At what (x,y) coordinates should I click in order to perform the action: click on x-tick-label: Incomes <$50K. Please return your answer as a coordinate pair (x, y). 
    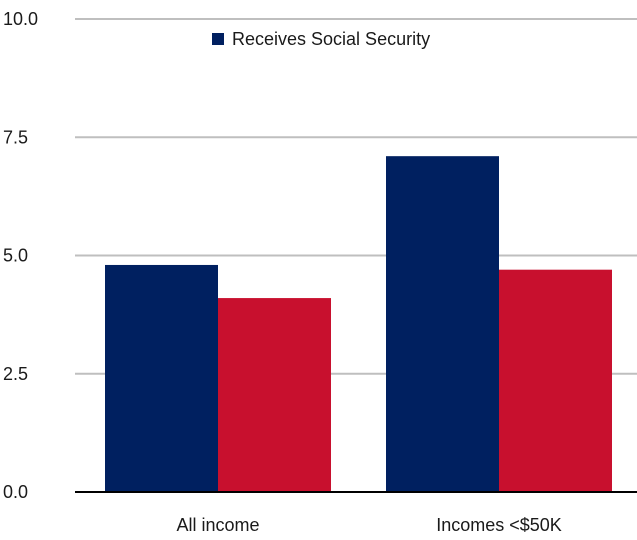
    Looking at the image, I should click on (499, 525).